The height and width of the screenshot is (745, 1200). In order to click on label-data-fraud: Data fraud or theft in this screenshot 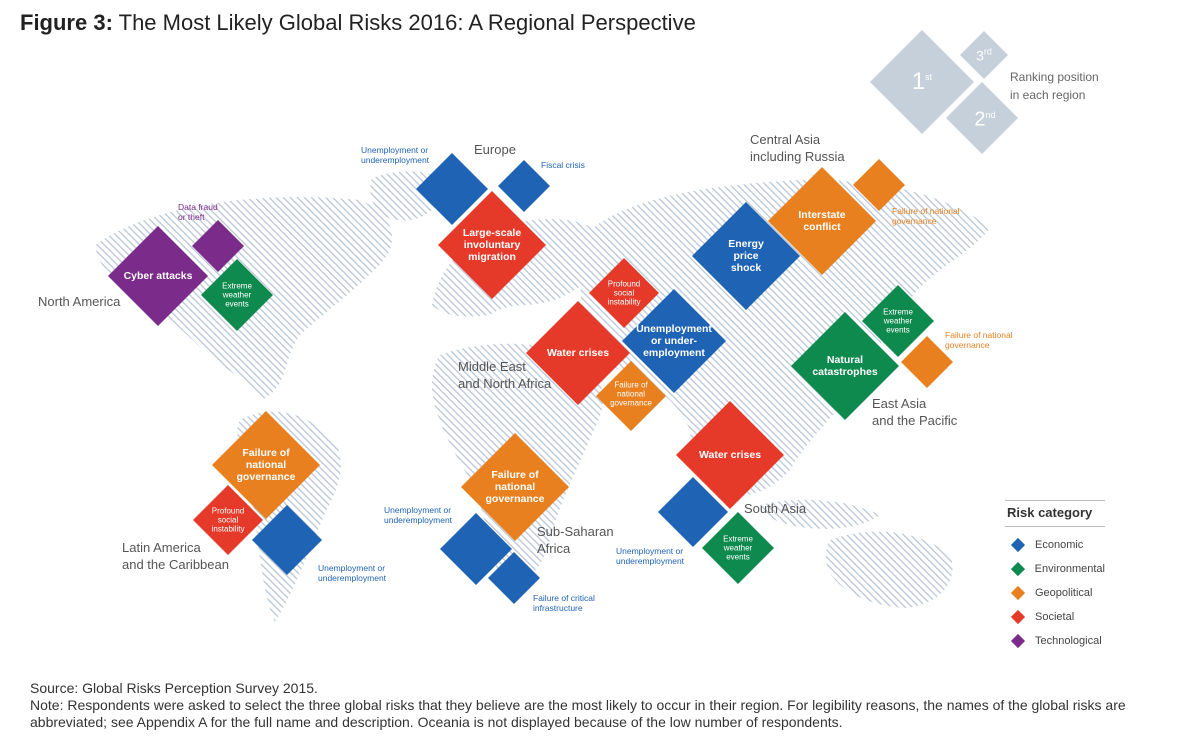, I will do `click(198, 212)`.